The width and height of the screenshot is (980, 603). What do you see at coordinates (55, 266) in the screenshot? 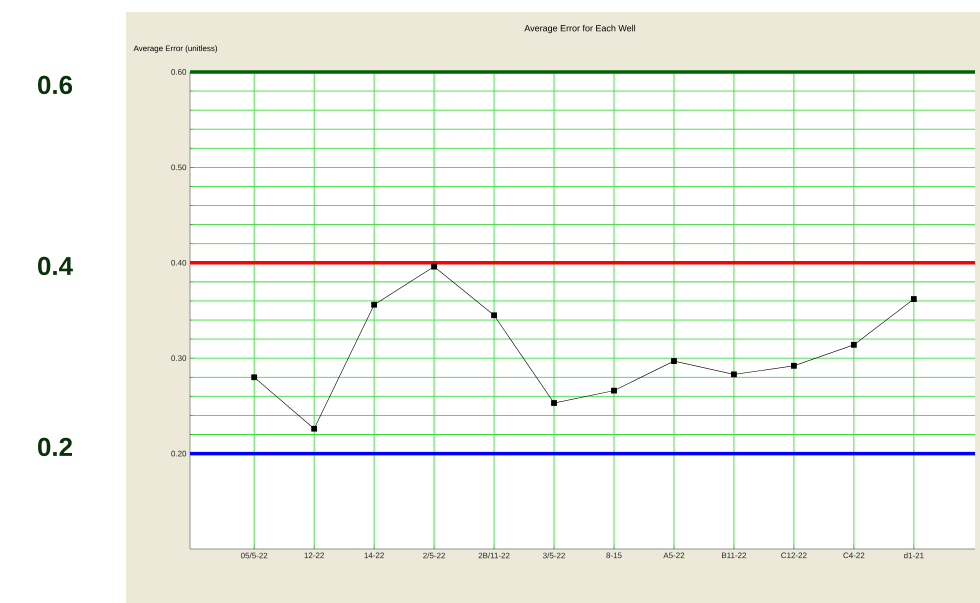
I see `text: 0.4` at bounding box center [55, 266].